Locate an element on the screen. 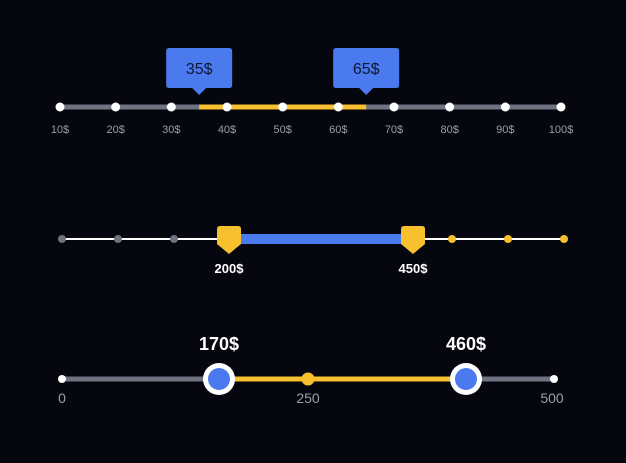 This screenshot has height=463, width=626. slider-1-low-value-label: 35$ is located at coordinates (199, 69).